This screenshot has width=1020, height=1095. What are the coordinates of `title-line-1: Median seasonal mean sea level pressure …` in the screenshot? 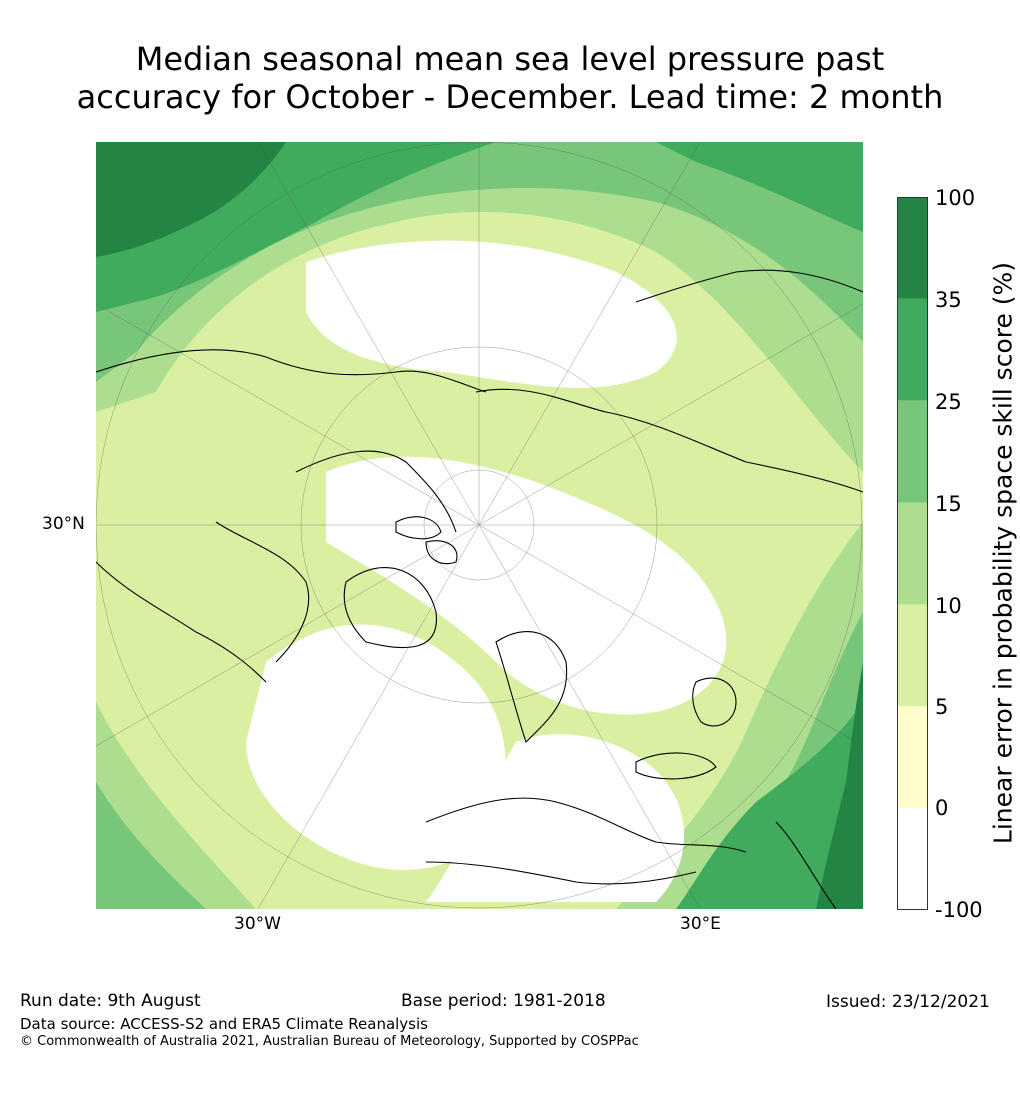 It's located at (510, 59).